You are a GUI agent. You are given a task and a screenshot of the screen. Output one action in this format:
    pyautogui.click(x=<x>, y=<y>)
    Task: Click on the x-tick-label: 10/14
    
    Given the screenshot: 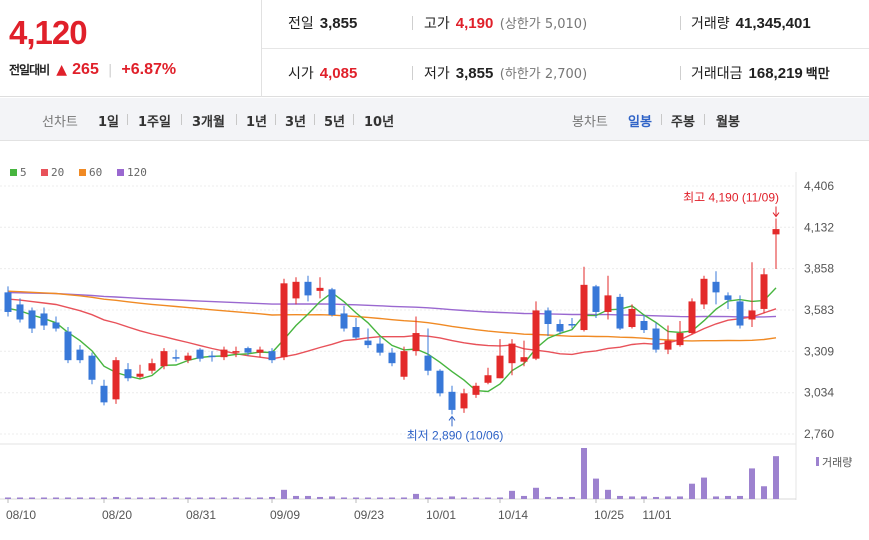 What is the action you would take?
    pyautogui.click(x=513, y=515)
    